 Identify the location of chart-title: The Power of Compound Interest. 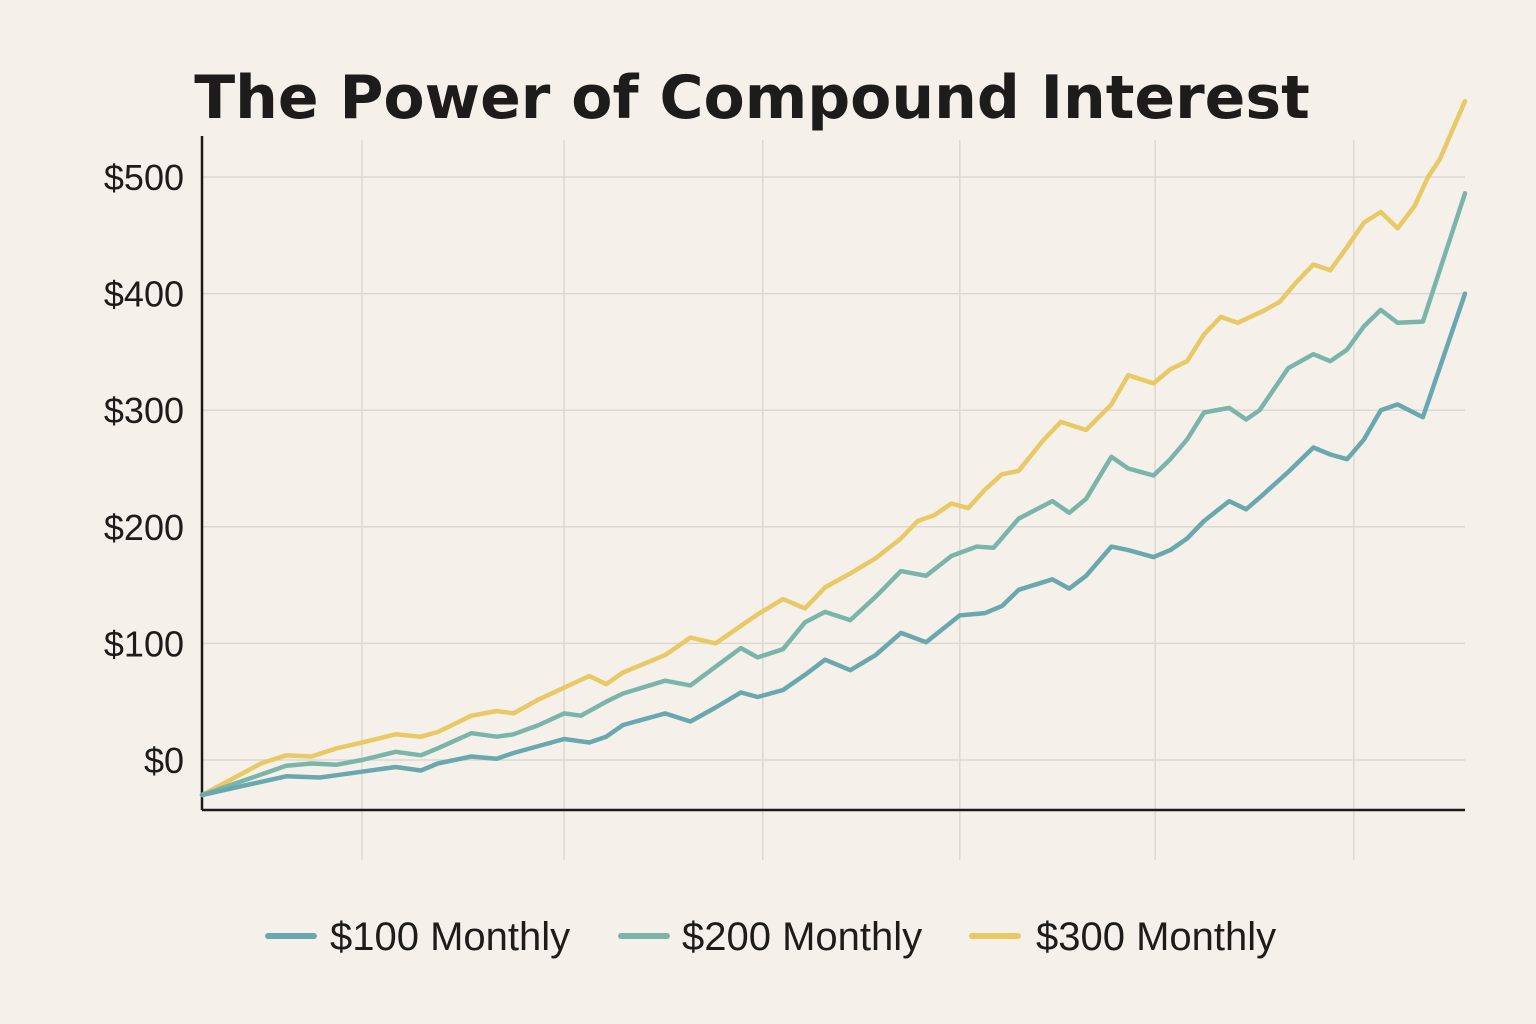
(752, 98).